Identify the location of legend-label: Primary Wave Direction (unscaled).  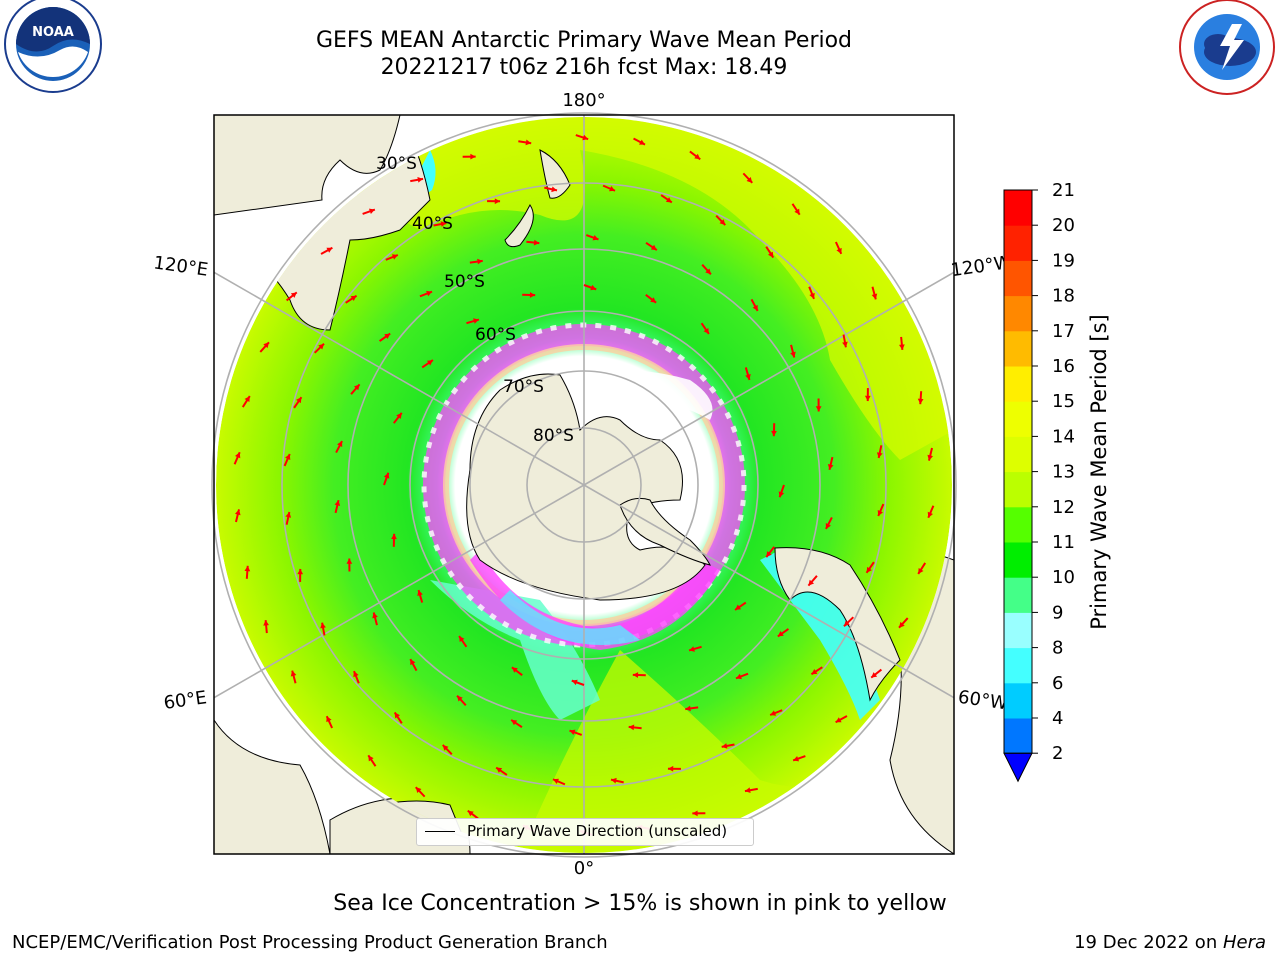
(597, 831).